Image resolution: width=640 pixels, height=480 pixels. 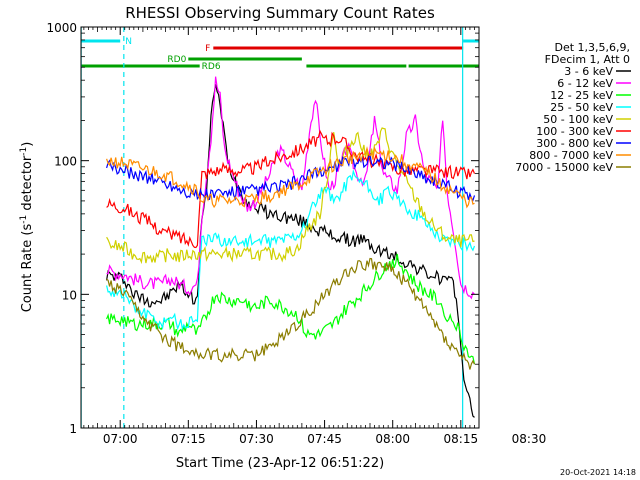 What do you see at coordinates (588, 71) in the screenshot?
I see `legend-label-3-6-kev: 3 - 6 keV` at bounding box center [588, 71].